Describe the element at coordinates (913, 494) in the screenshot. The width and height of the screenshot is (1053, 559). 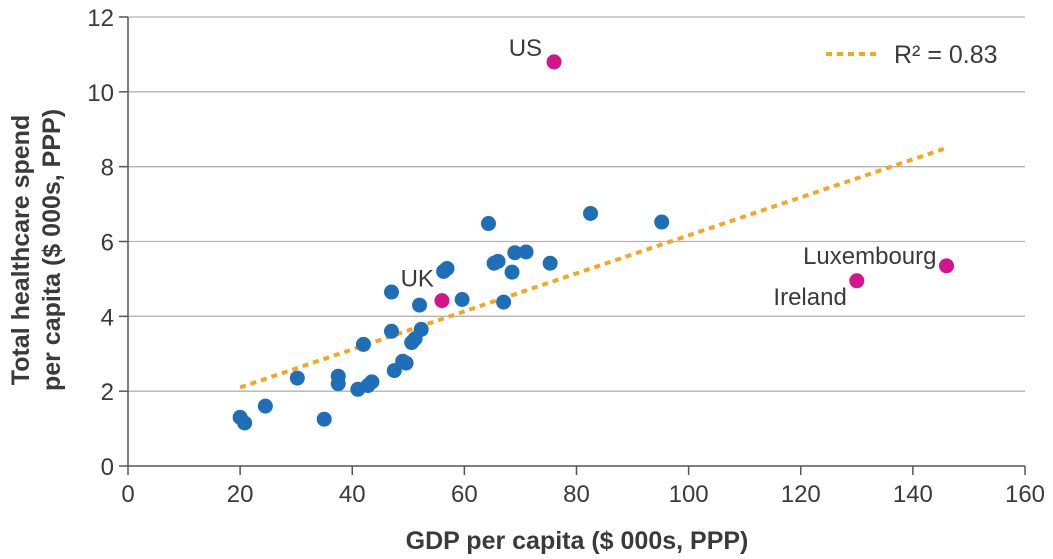
I see `x-tick-label: 140` at that location.